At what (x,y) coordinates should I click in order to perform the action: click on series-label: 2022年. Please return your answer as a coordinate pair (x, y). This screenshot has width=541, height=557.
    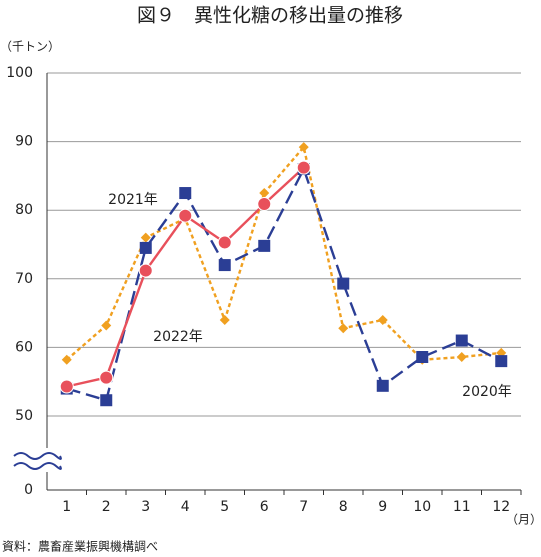
    Looking at the image, I should click on (178, 337).